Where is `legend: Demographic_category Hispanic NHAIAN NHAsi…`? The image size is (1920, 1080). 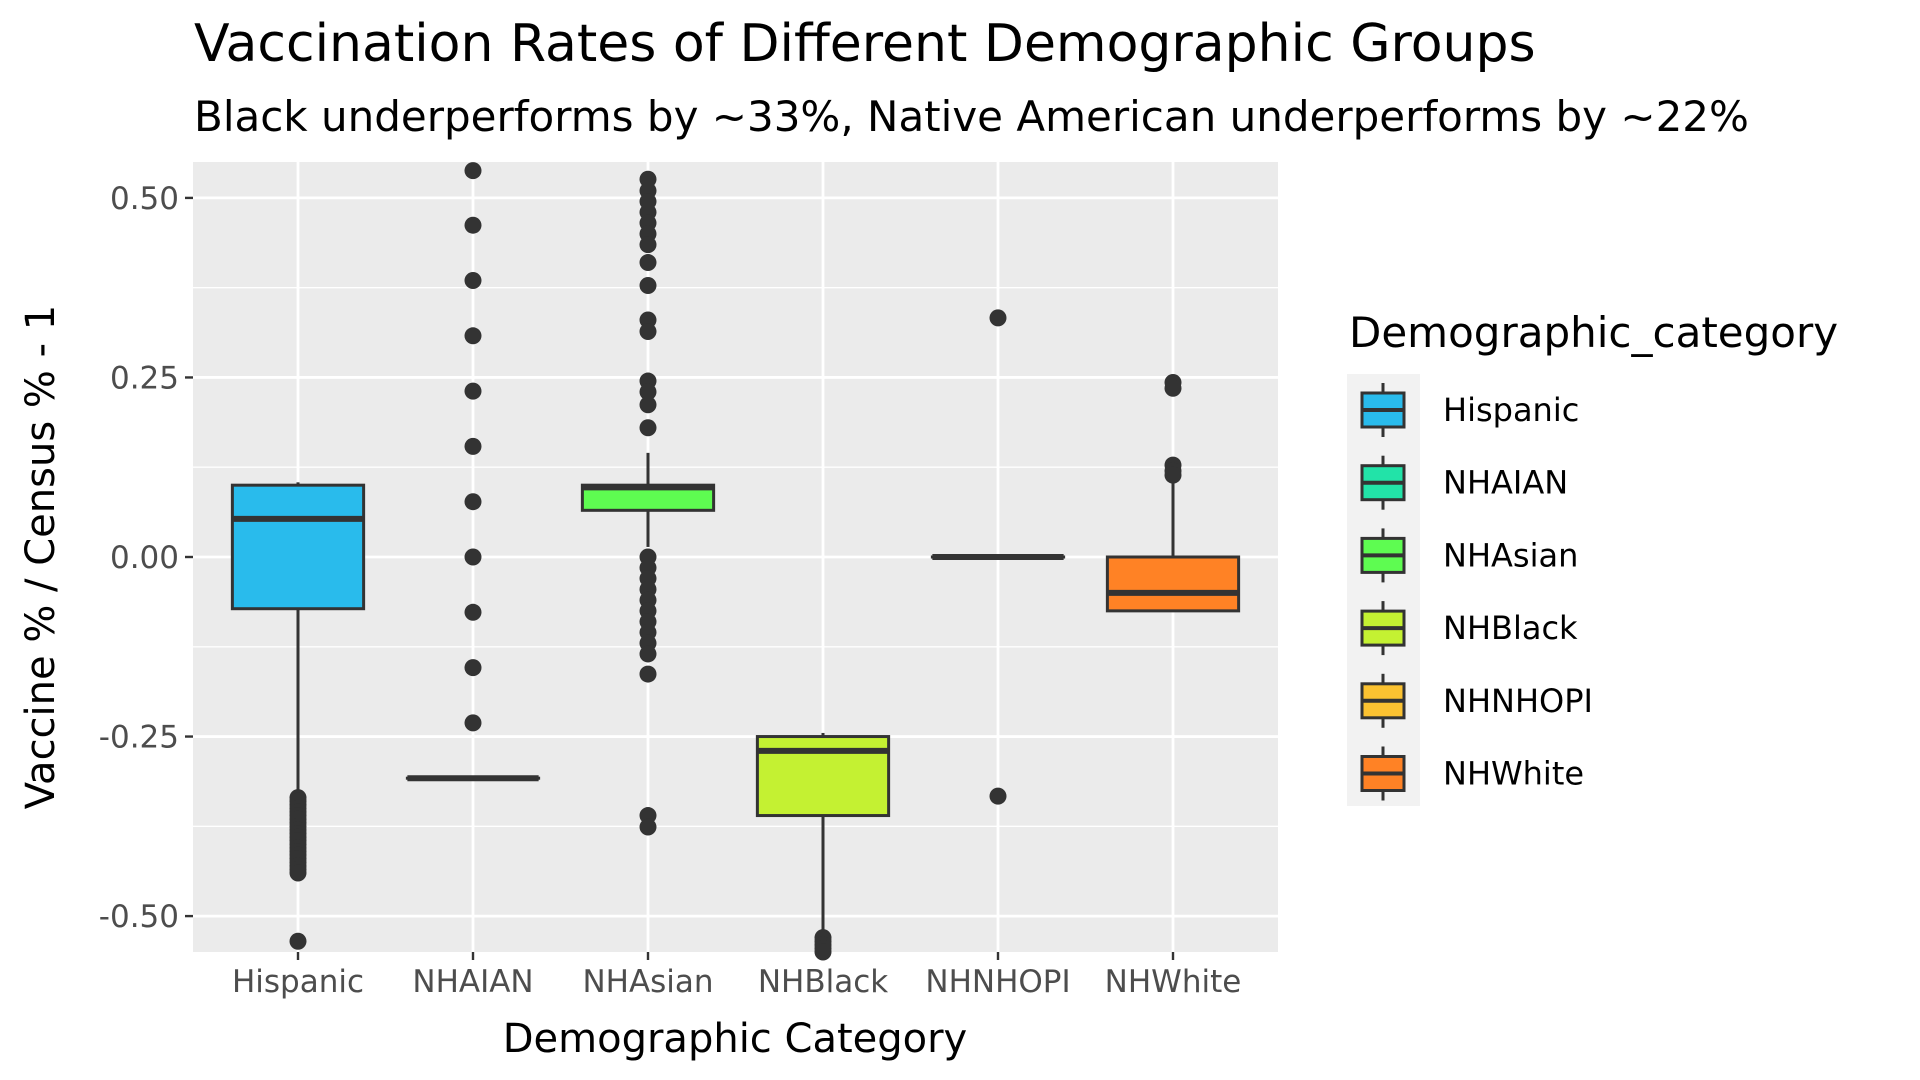 legend: Demographic_category Hispanic NHAIAN NHAsi… is located at coordinates (1592, 557).